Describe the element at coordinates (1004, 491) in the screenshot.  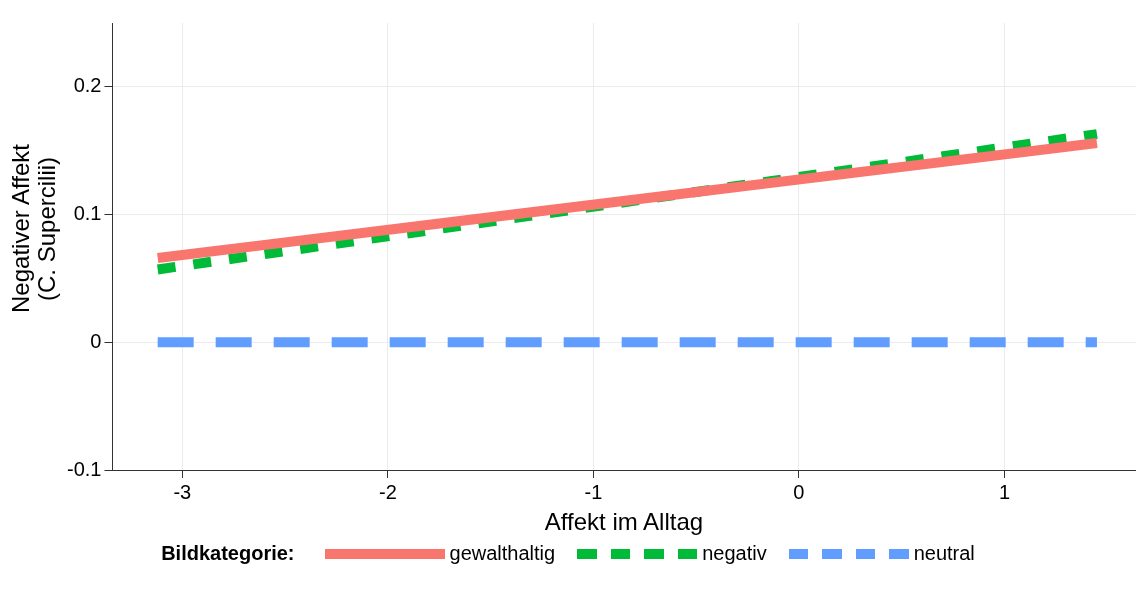
I see `x-tick-label: 1` at that location.